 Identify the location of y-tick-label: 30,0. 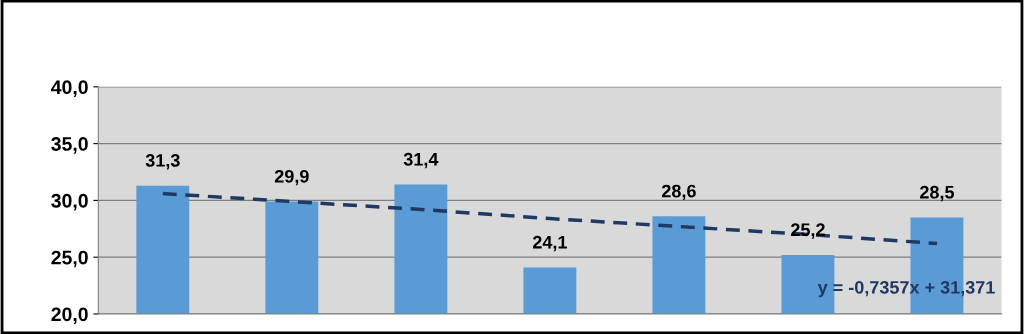
(69, 202).